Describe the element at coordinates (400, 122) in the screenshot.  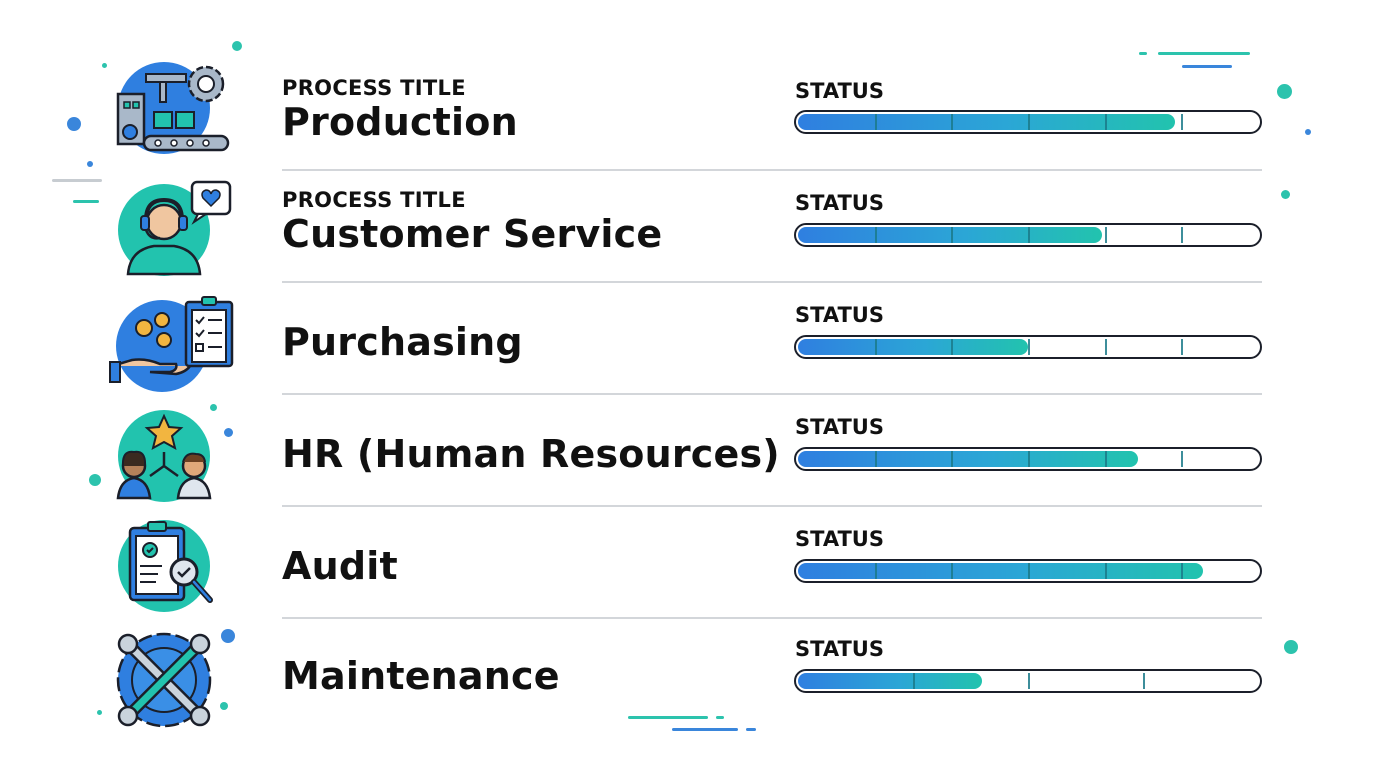
I see `process-title: Production` at that location.